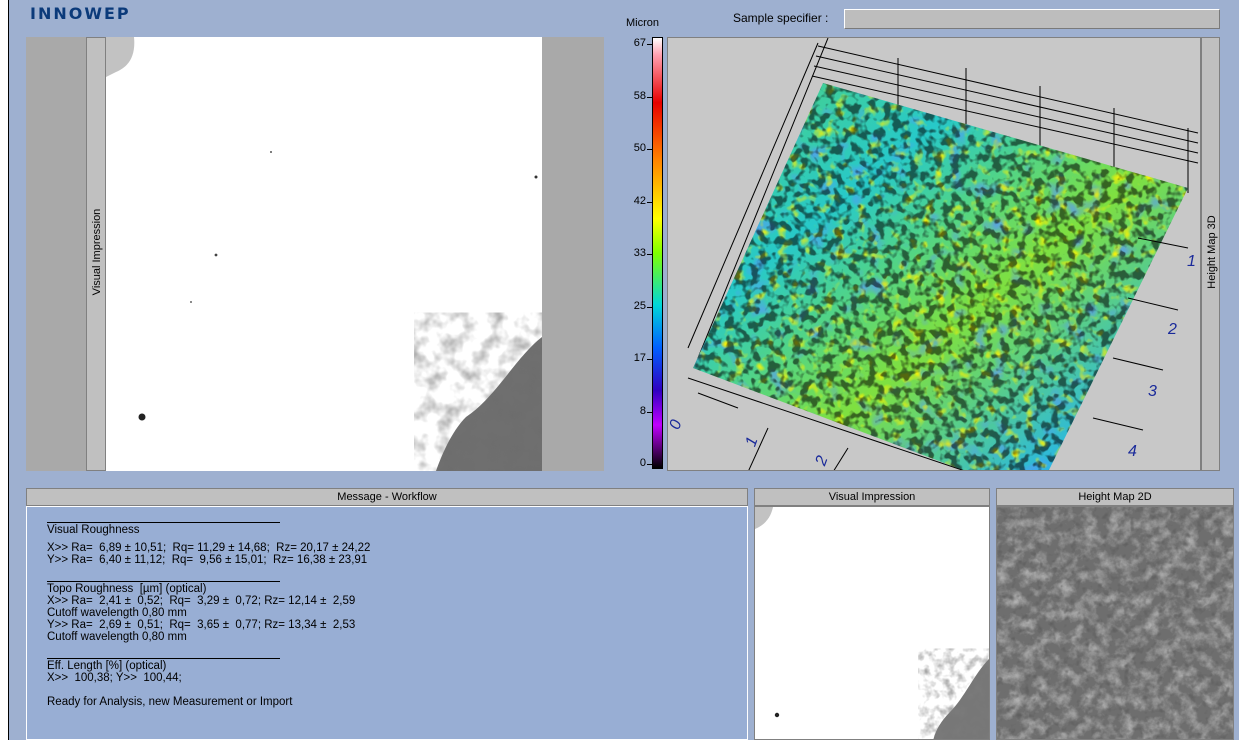  I want to click on colorbar-gradient, so click(657, 253).